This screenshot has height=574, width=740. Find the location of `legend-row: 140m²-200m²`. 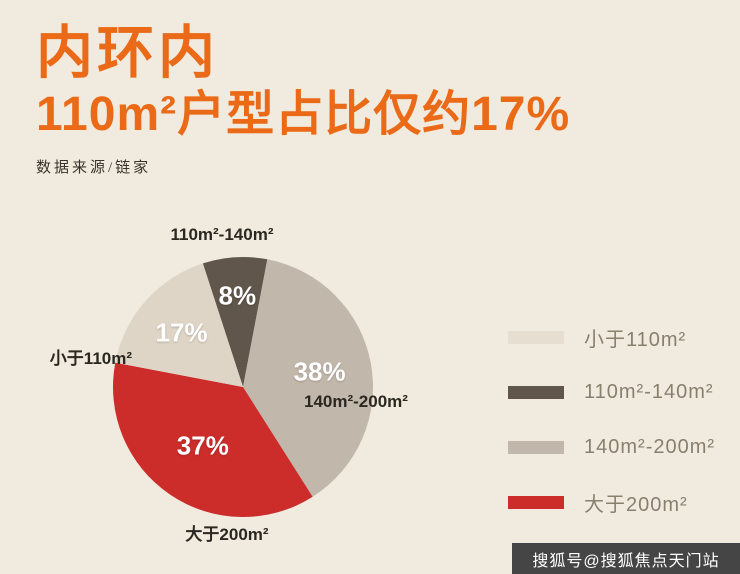

legend-row: 140m²-200m² is located at coordinates (611, 447).